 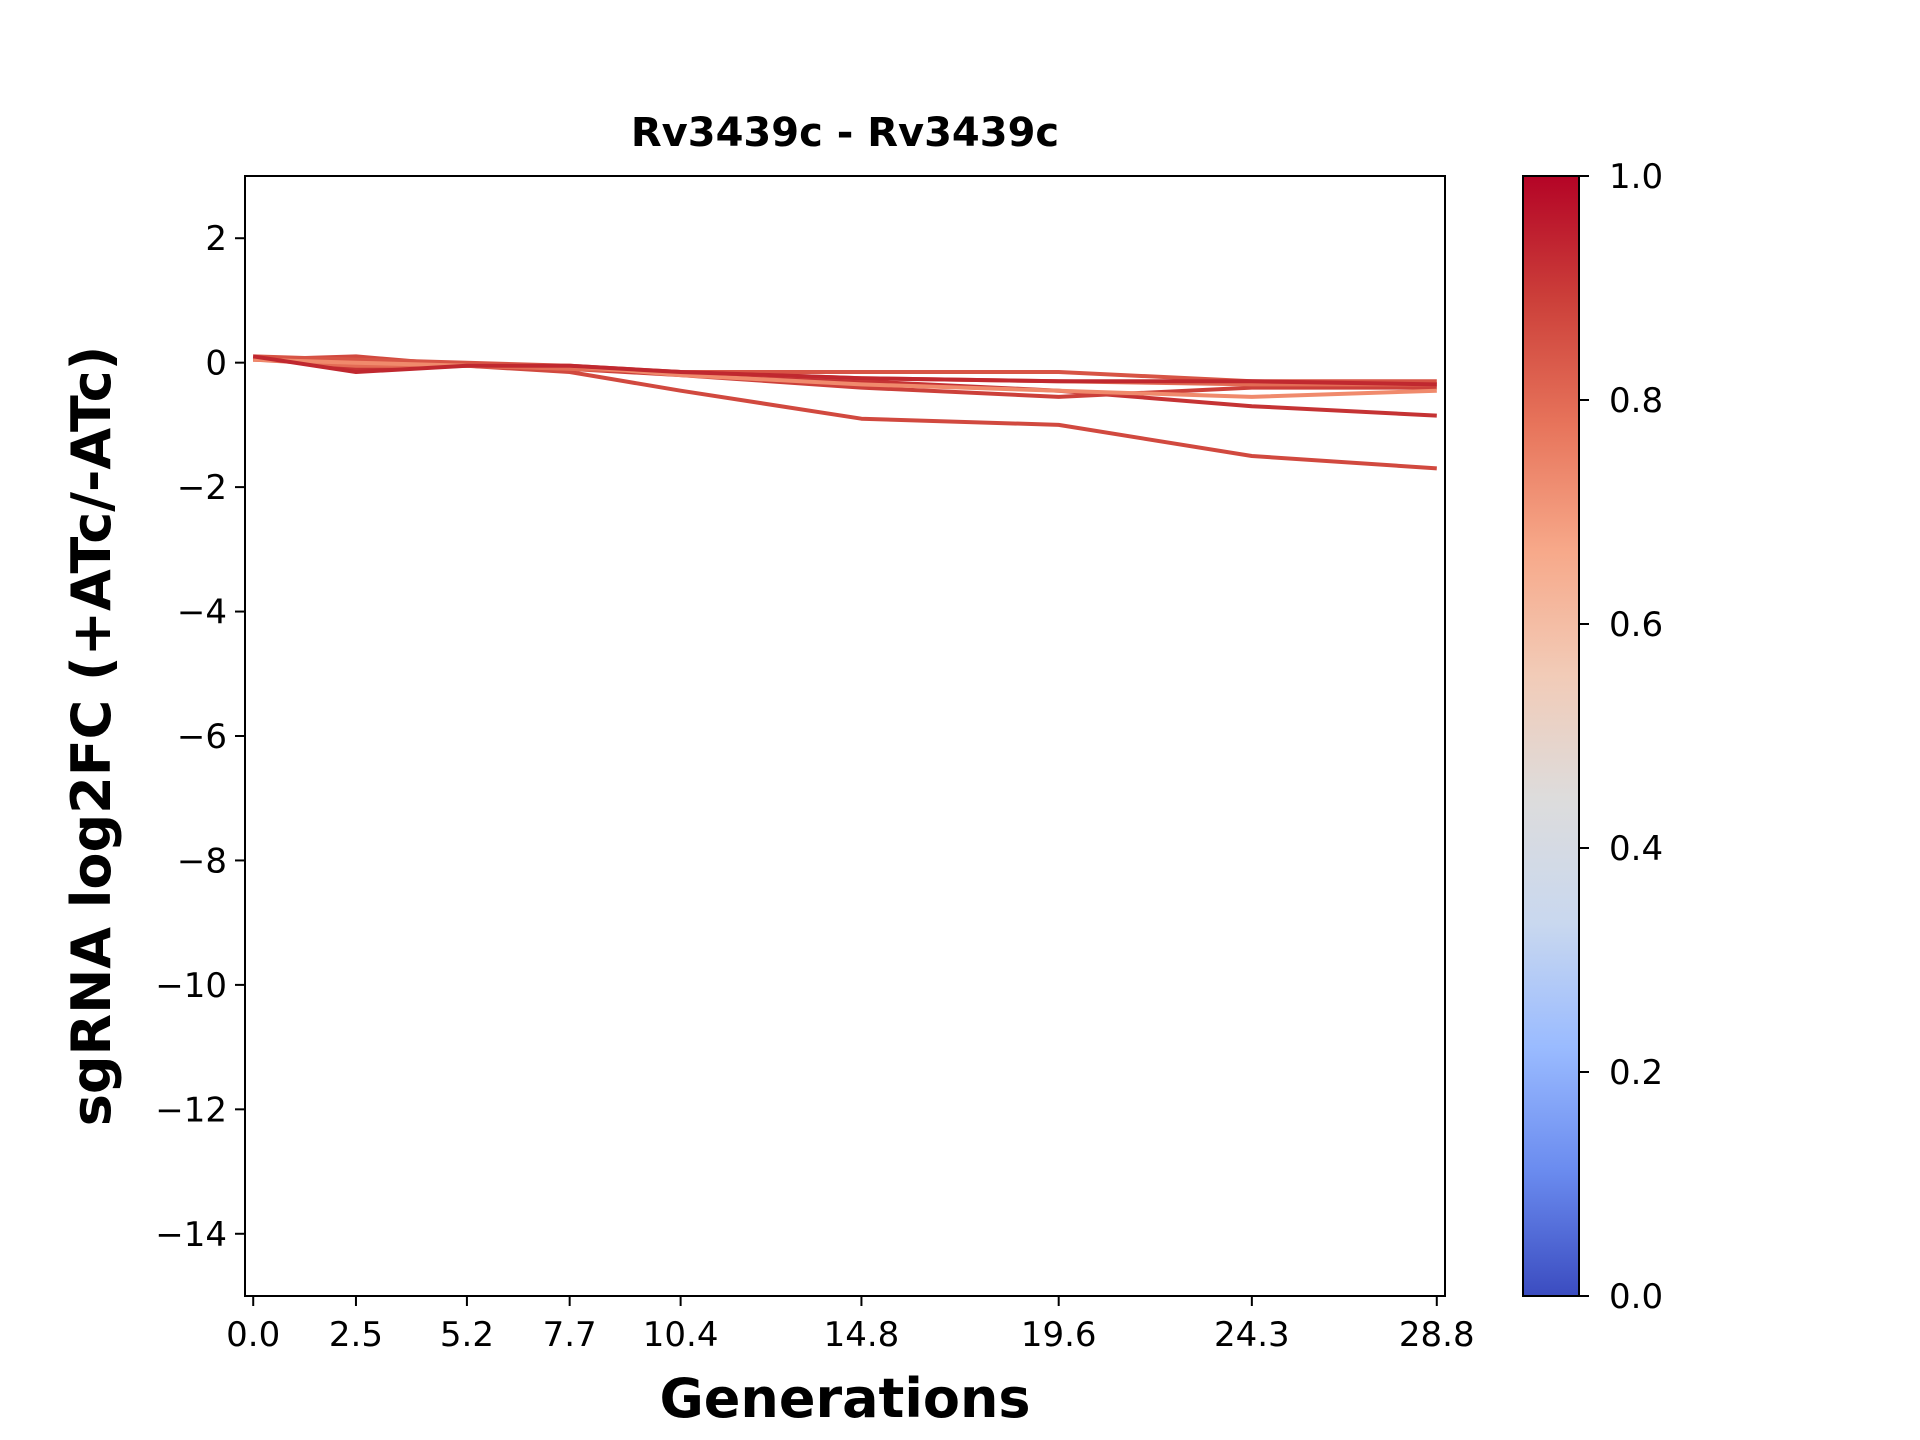 I want to click on x-axis: 0.0 2.5 5.2 7.7 10.4 14.8 19.6 24.3 28.8, so click(x=850, y=1325).